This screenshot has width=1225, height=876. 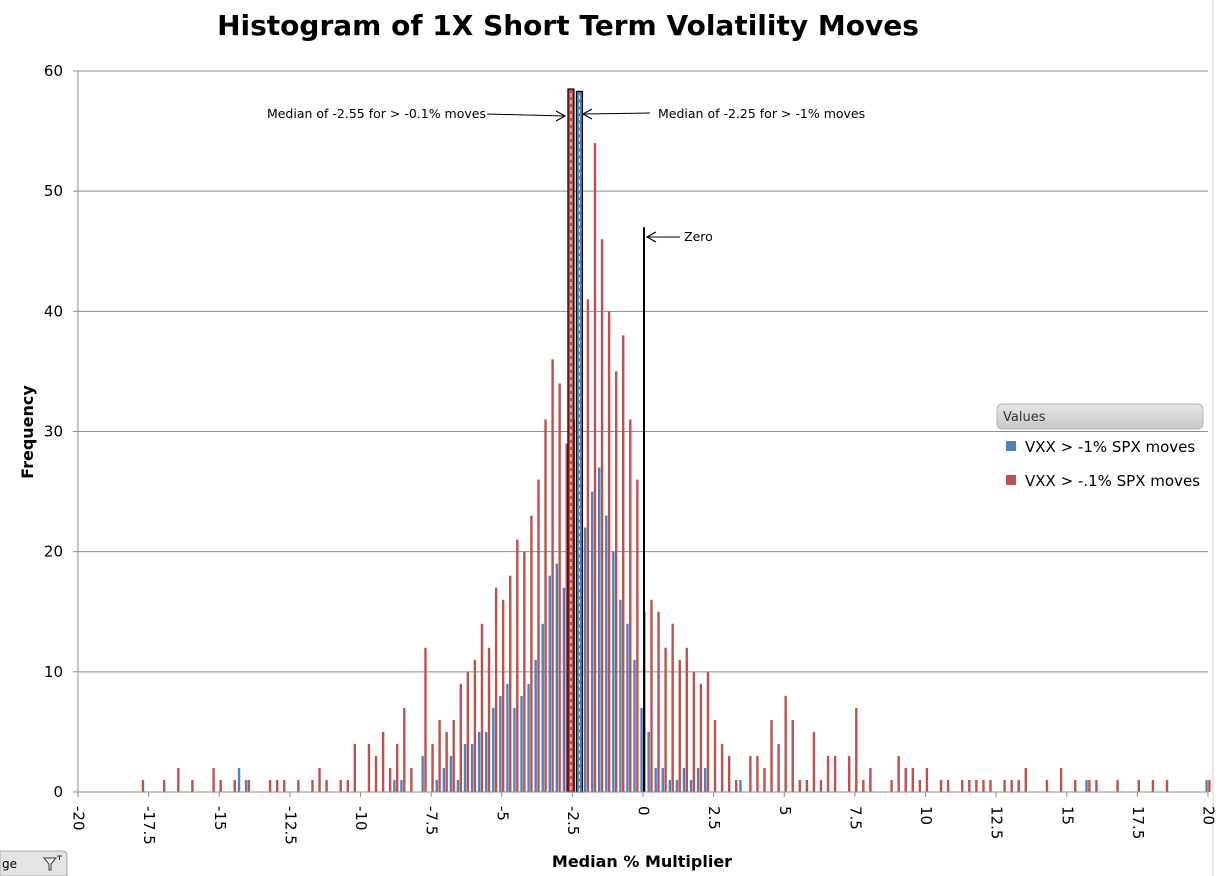 What do you see at coordinates (53, 71) in the screenshot?
I see `y-tick-label: 60` at bounding box center [53, 71].